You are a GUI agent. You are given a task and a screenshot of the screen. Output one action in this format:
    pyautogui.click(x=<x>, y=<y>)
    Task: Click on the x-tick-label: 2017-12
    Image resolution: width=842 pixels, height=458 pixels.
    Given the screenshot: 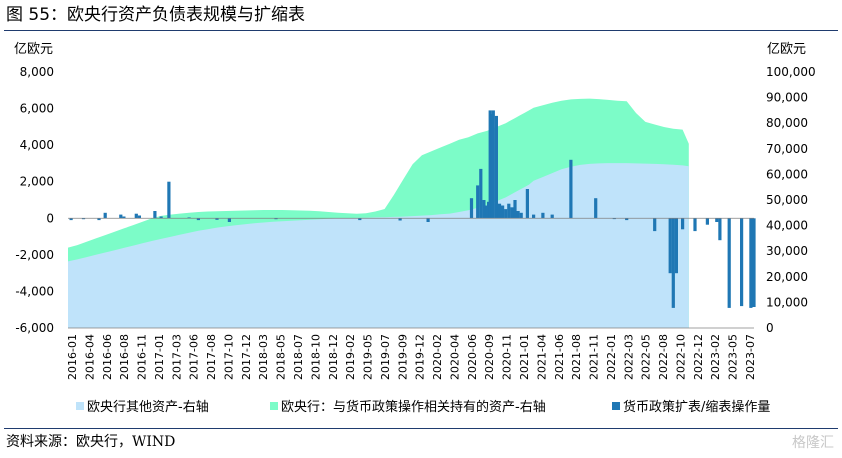 What is the action you would take?
    pyautogui.click(x=246, y=357)
    